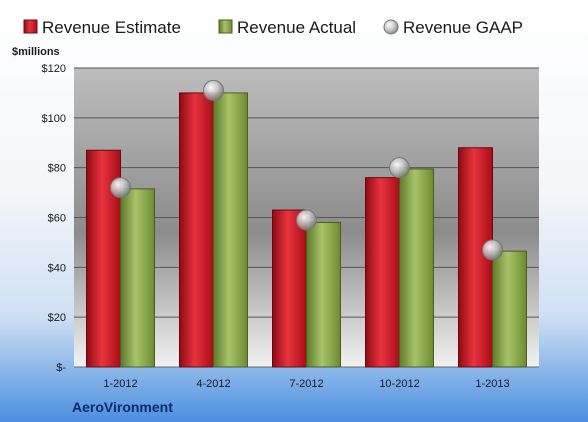  What do you see at coordinates (57, 169) in the screenshot?
I see `y-tick-label: $80` at bounding box center [57, 169].